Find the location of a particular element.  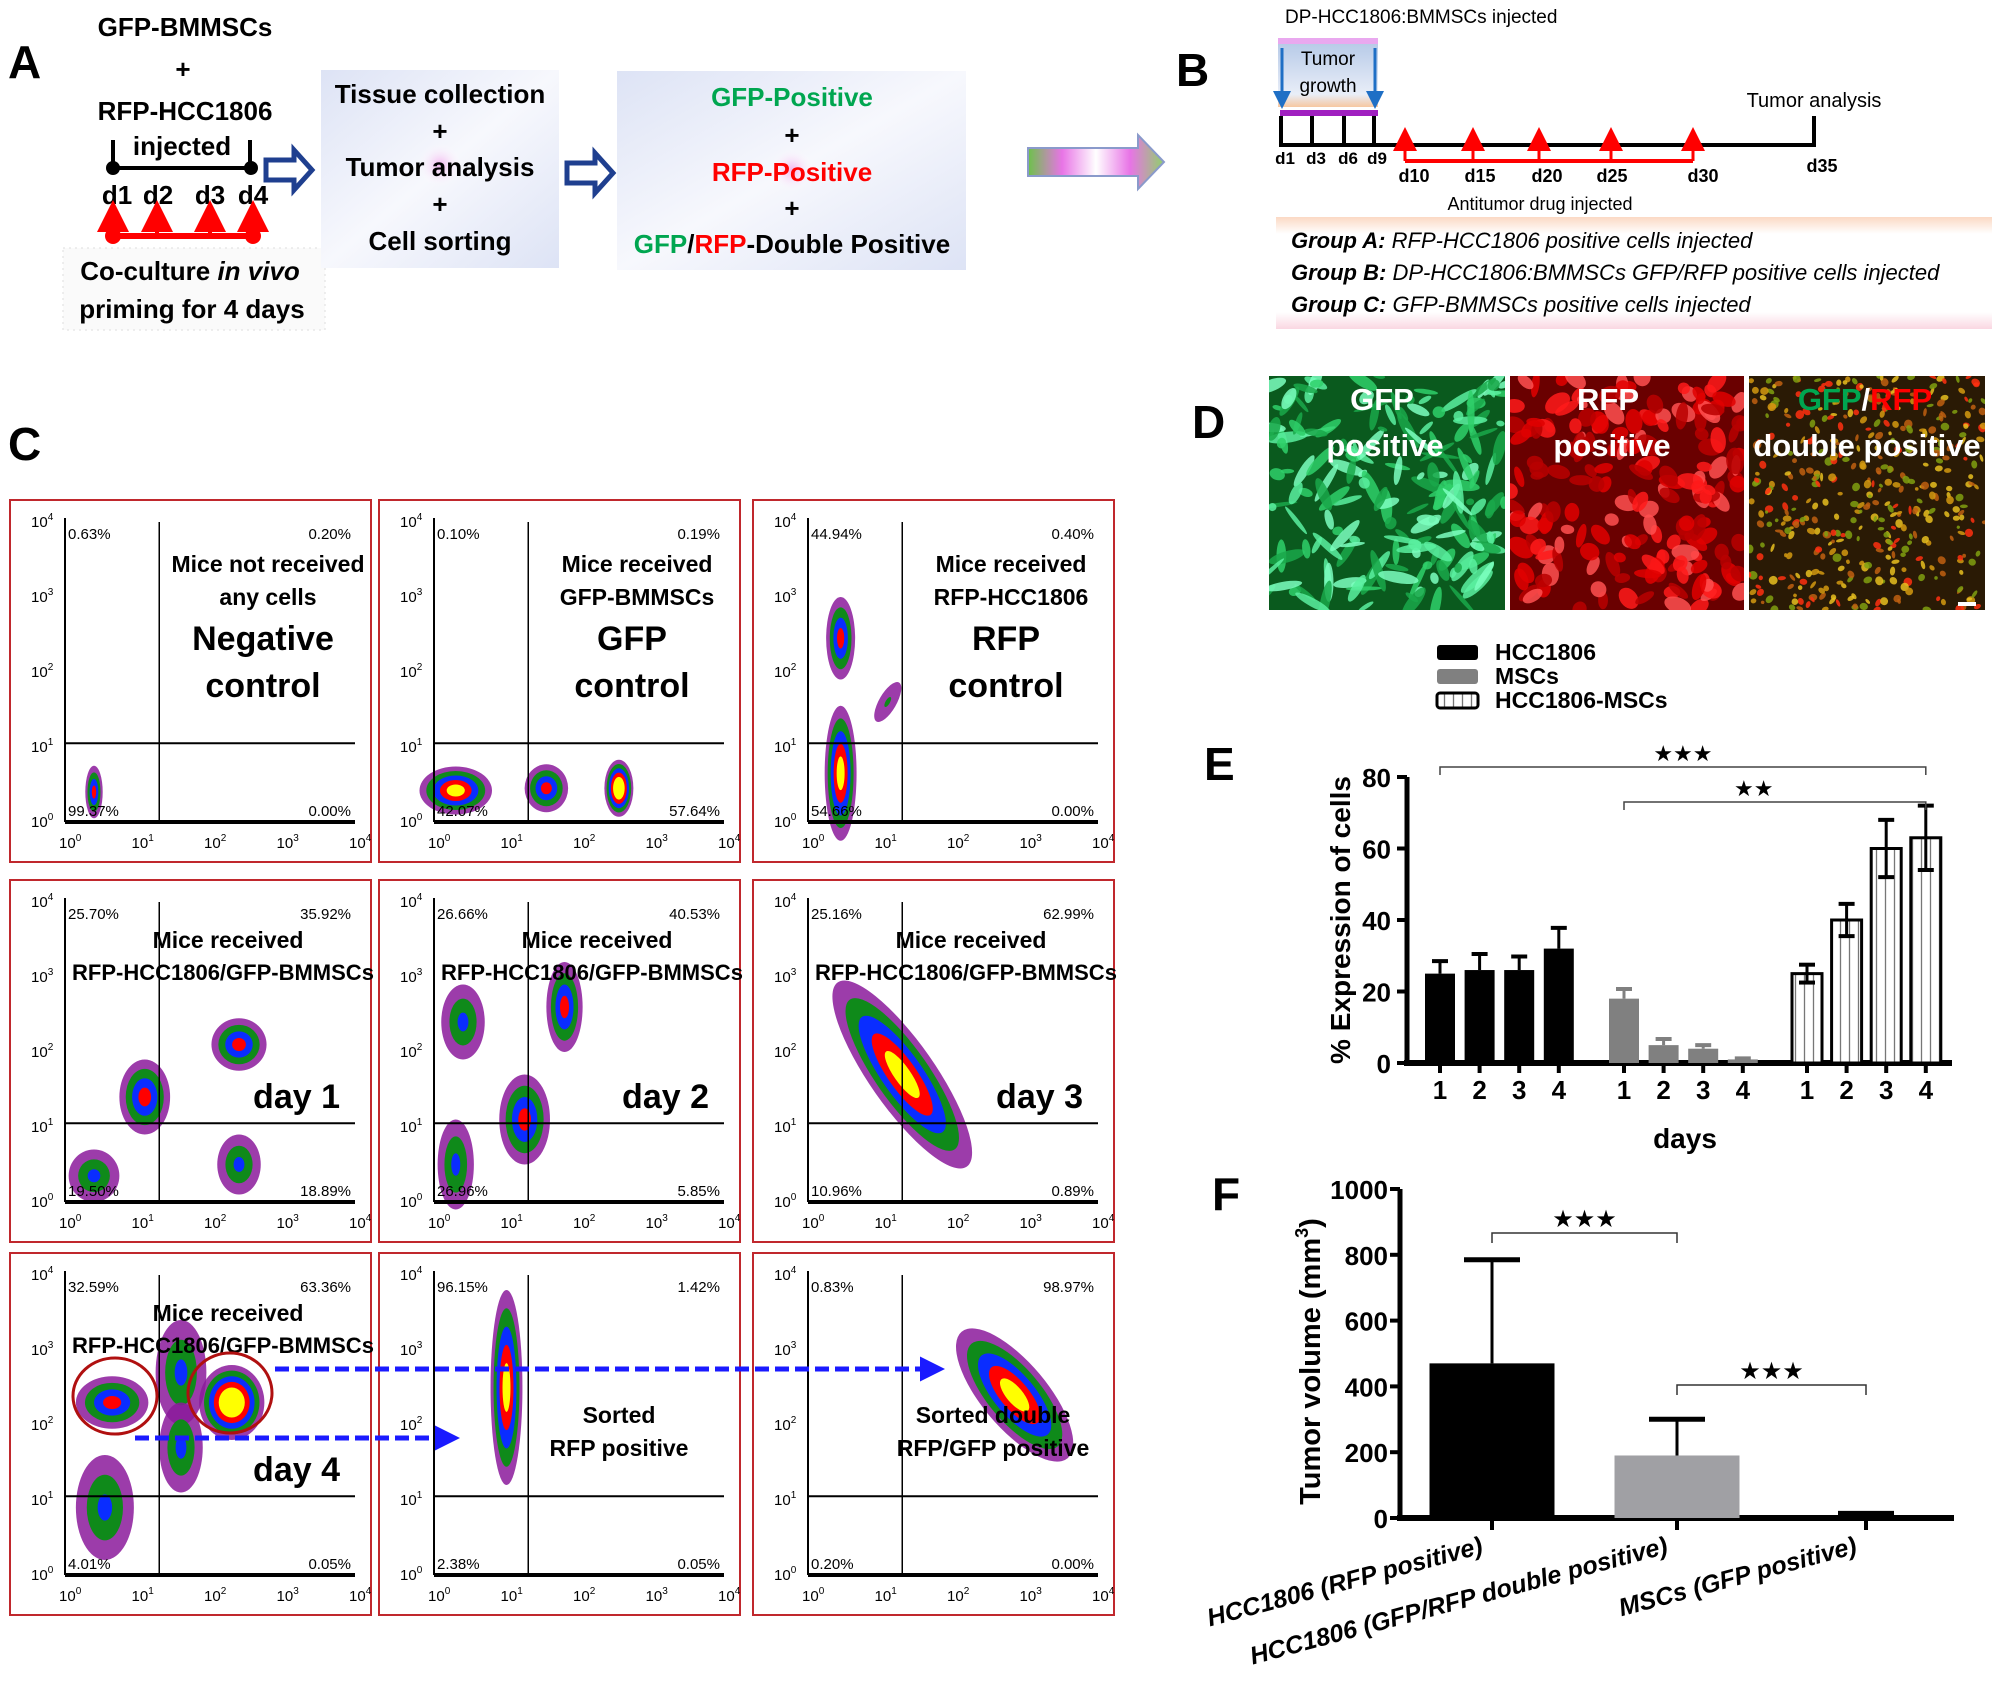

bar is located at coordinates (1742, 1061).